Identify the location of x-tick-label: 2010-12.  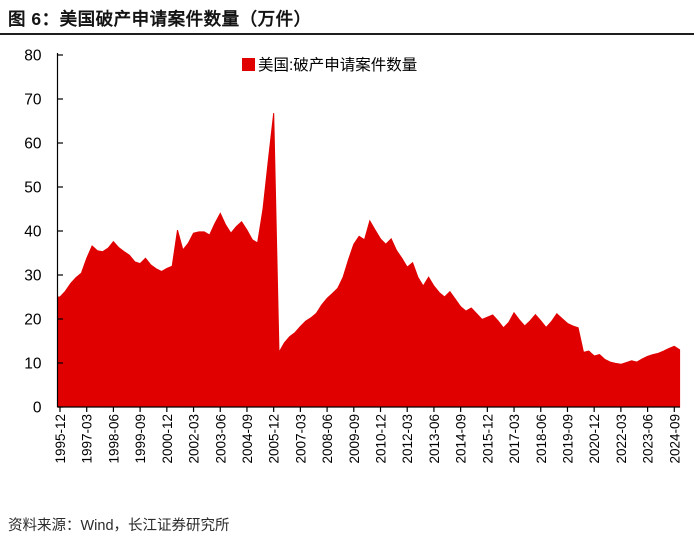
(381, 439).